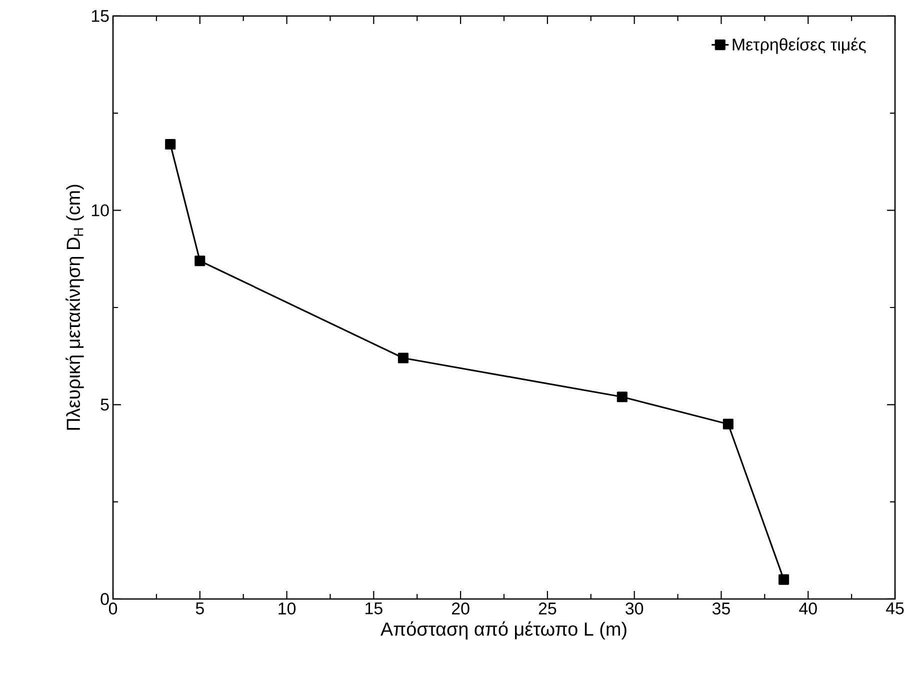  I want to click on legend-label: Μετρηθείσες τιμές, so click(799, 46).